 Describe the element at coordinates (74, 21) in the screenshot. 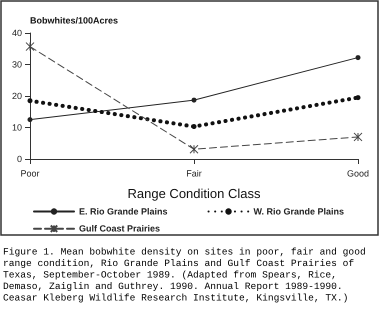

I see `y-axis-title: Bobwhites/100Acres` at that location.